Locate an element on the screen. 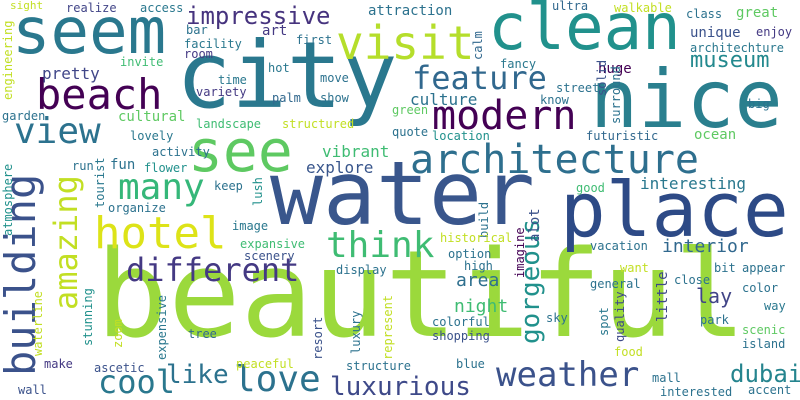  word-hotel: hotel is located at coordinates (160, 233).